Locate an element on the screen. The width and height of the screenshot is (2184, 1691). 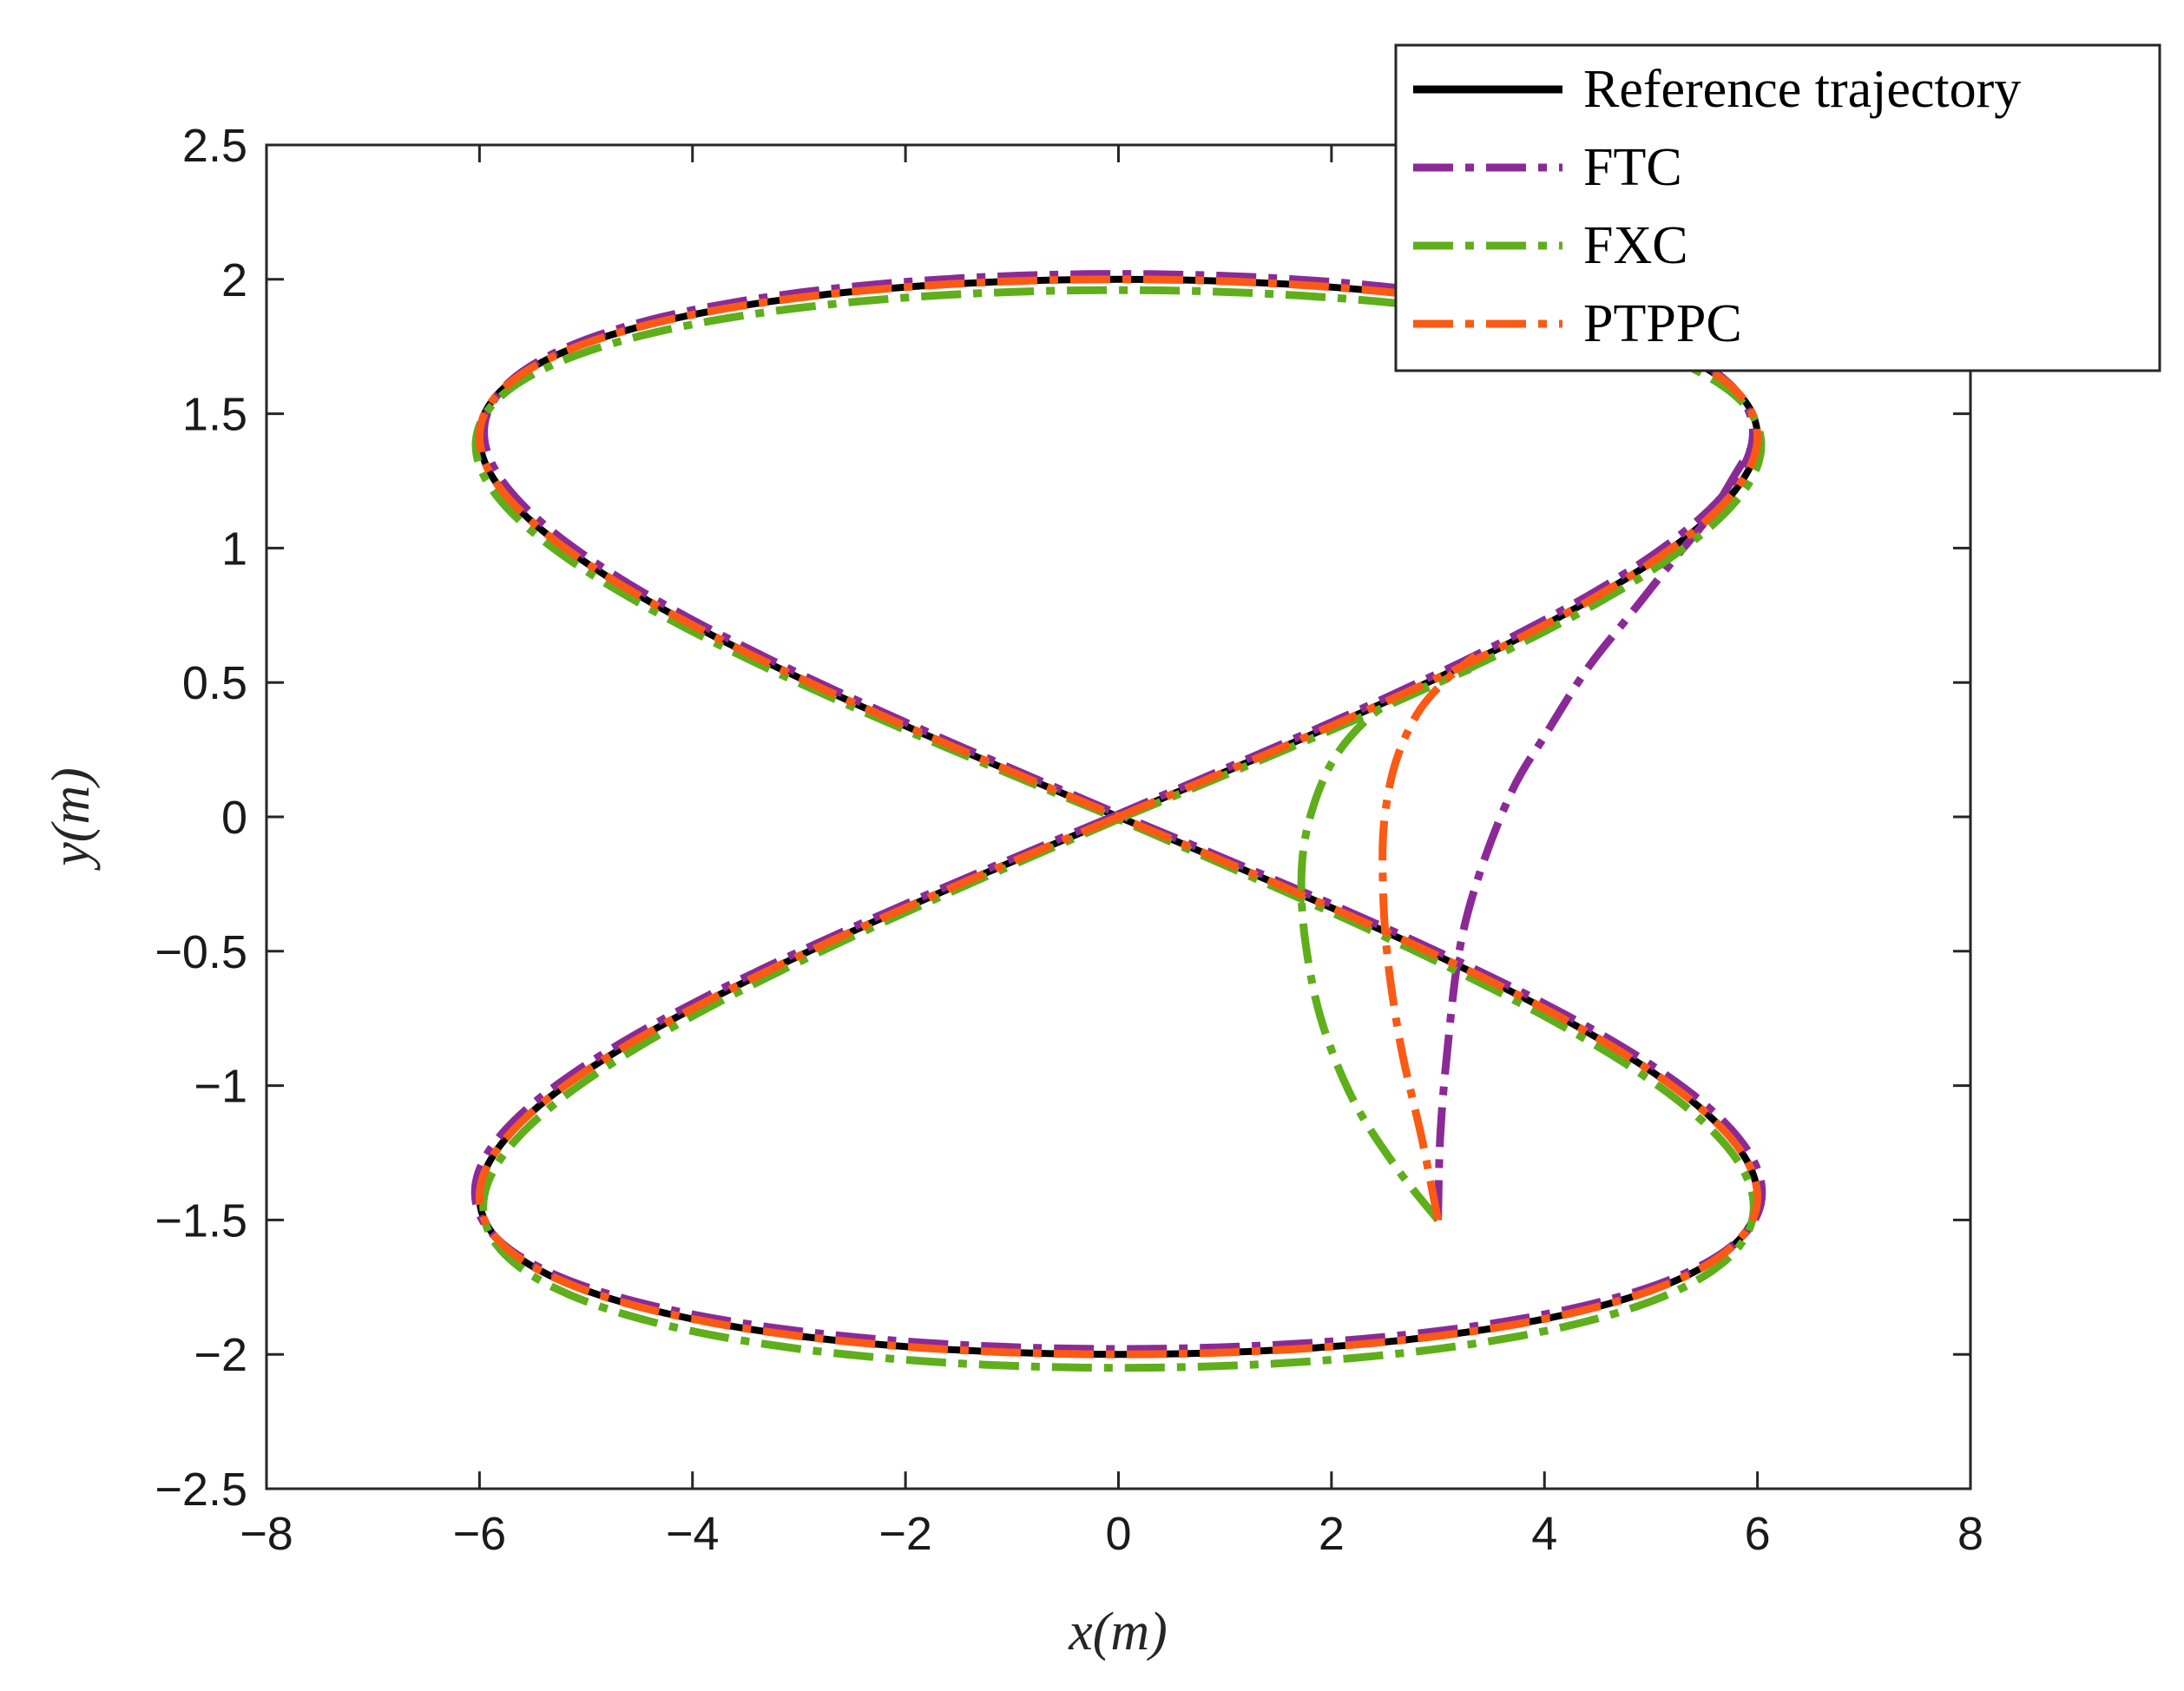
y-tick-label: −0.5 is located at coordinates (201, 952).